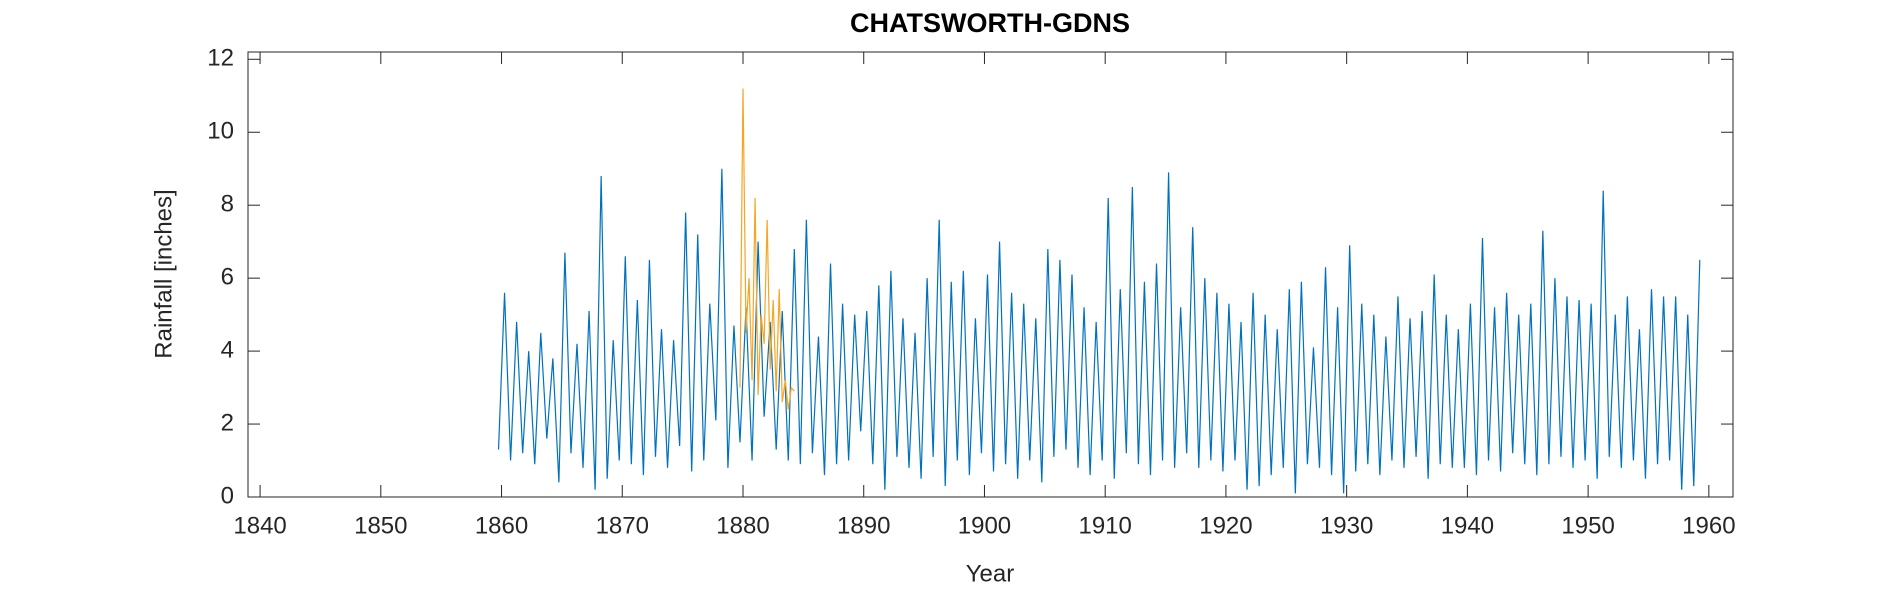 This screenshot has width=1890, height=591. I want to click on x-tick-label: 1840, so click(259, 525).